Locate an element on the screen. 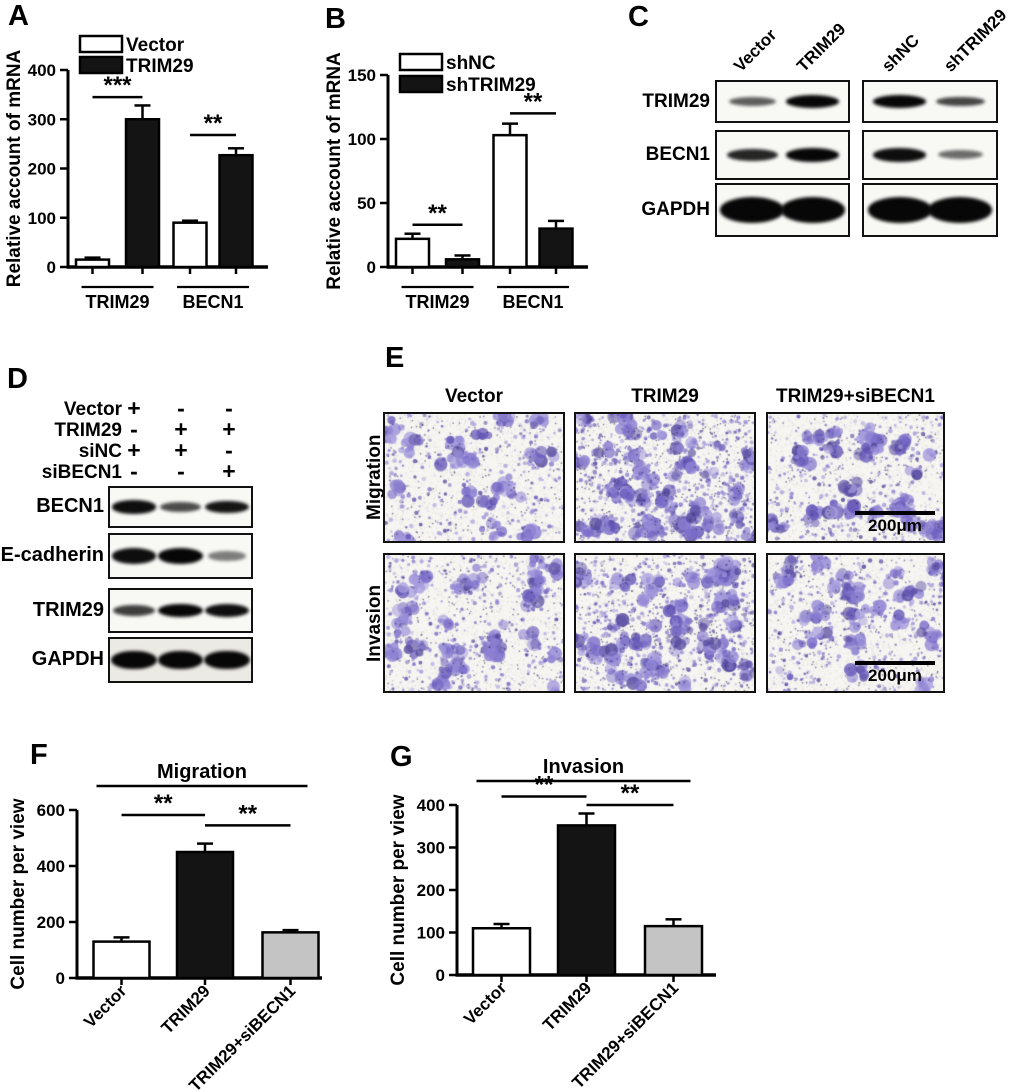 This screenshot has height=1092, width=1020. y-axis-label: Relative account of mRNA is located at coordinates (334, 171).